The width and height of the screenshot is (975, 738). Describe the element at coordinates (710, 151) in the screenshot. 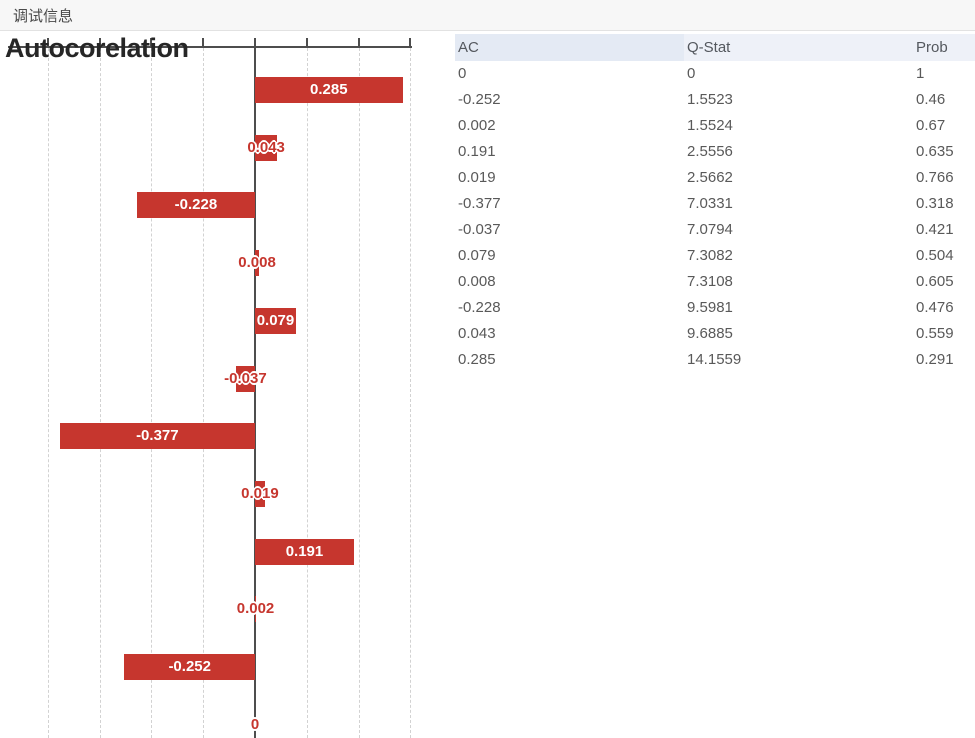

I see `table-cell: 2.5556` at that location.